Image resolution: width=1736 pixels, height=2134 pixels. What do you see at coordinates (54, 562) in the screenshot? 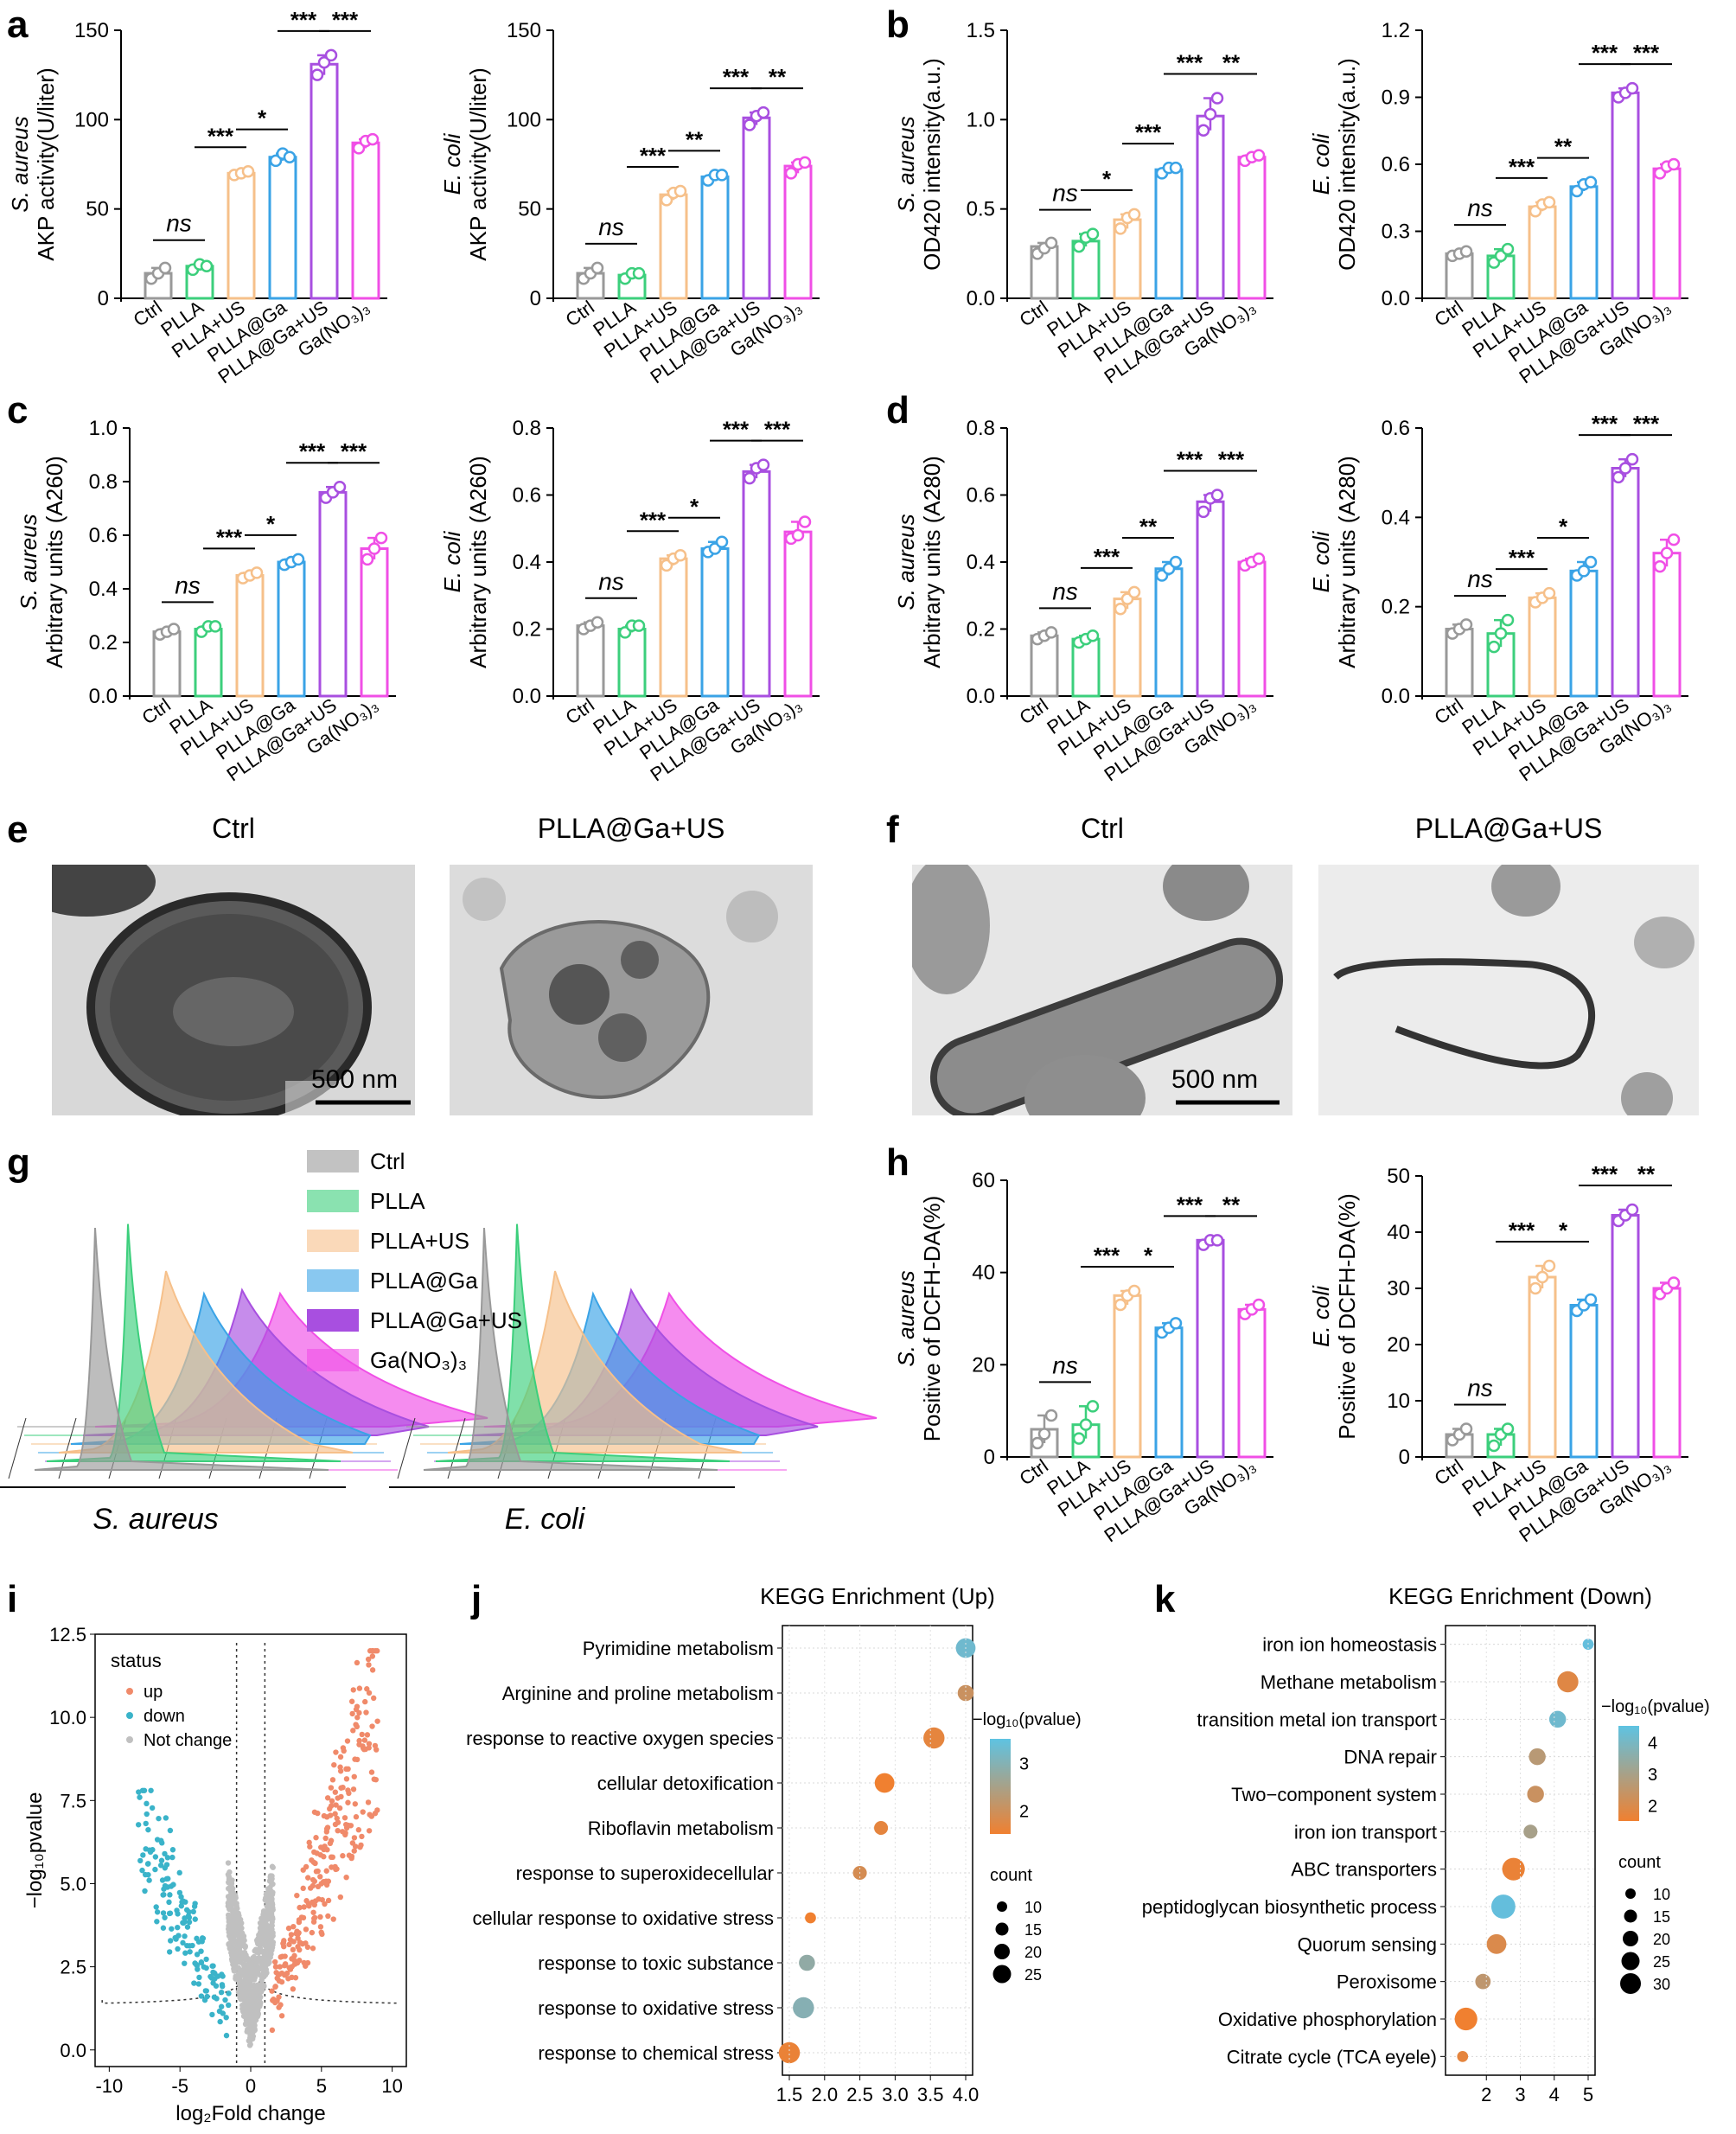
I see `y-label-metric-c1: Arbitrary units (A260)` at bounding box center [54, 562].